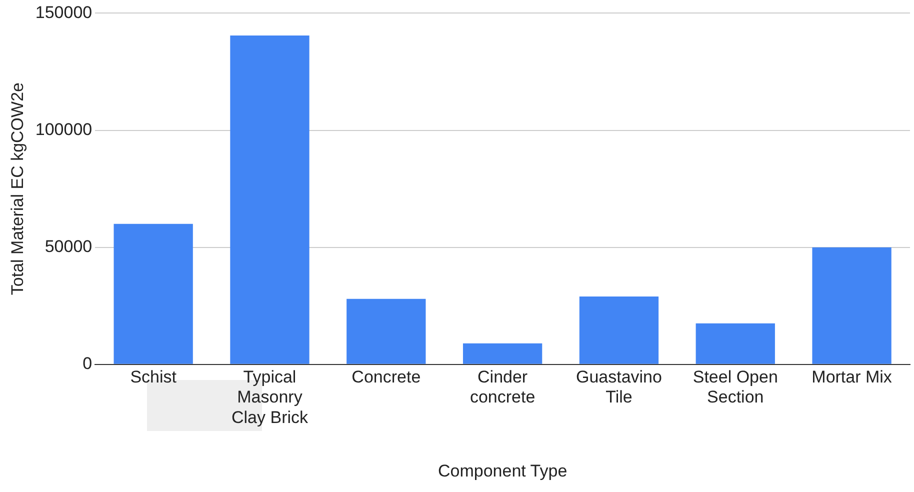 This screenshot has height=492, width=914. I want to click on x-tick-label: Guastavino Tile, so click(619, 387).